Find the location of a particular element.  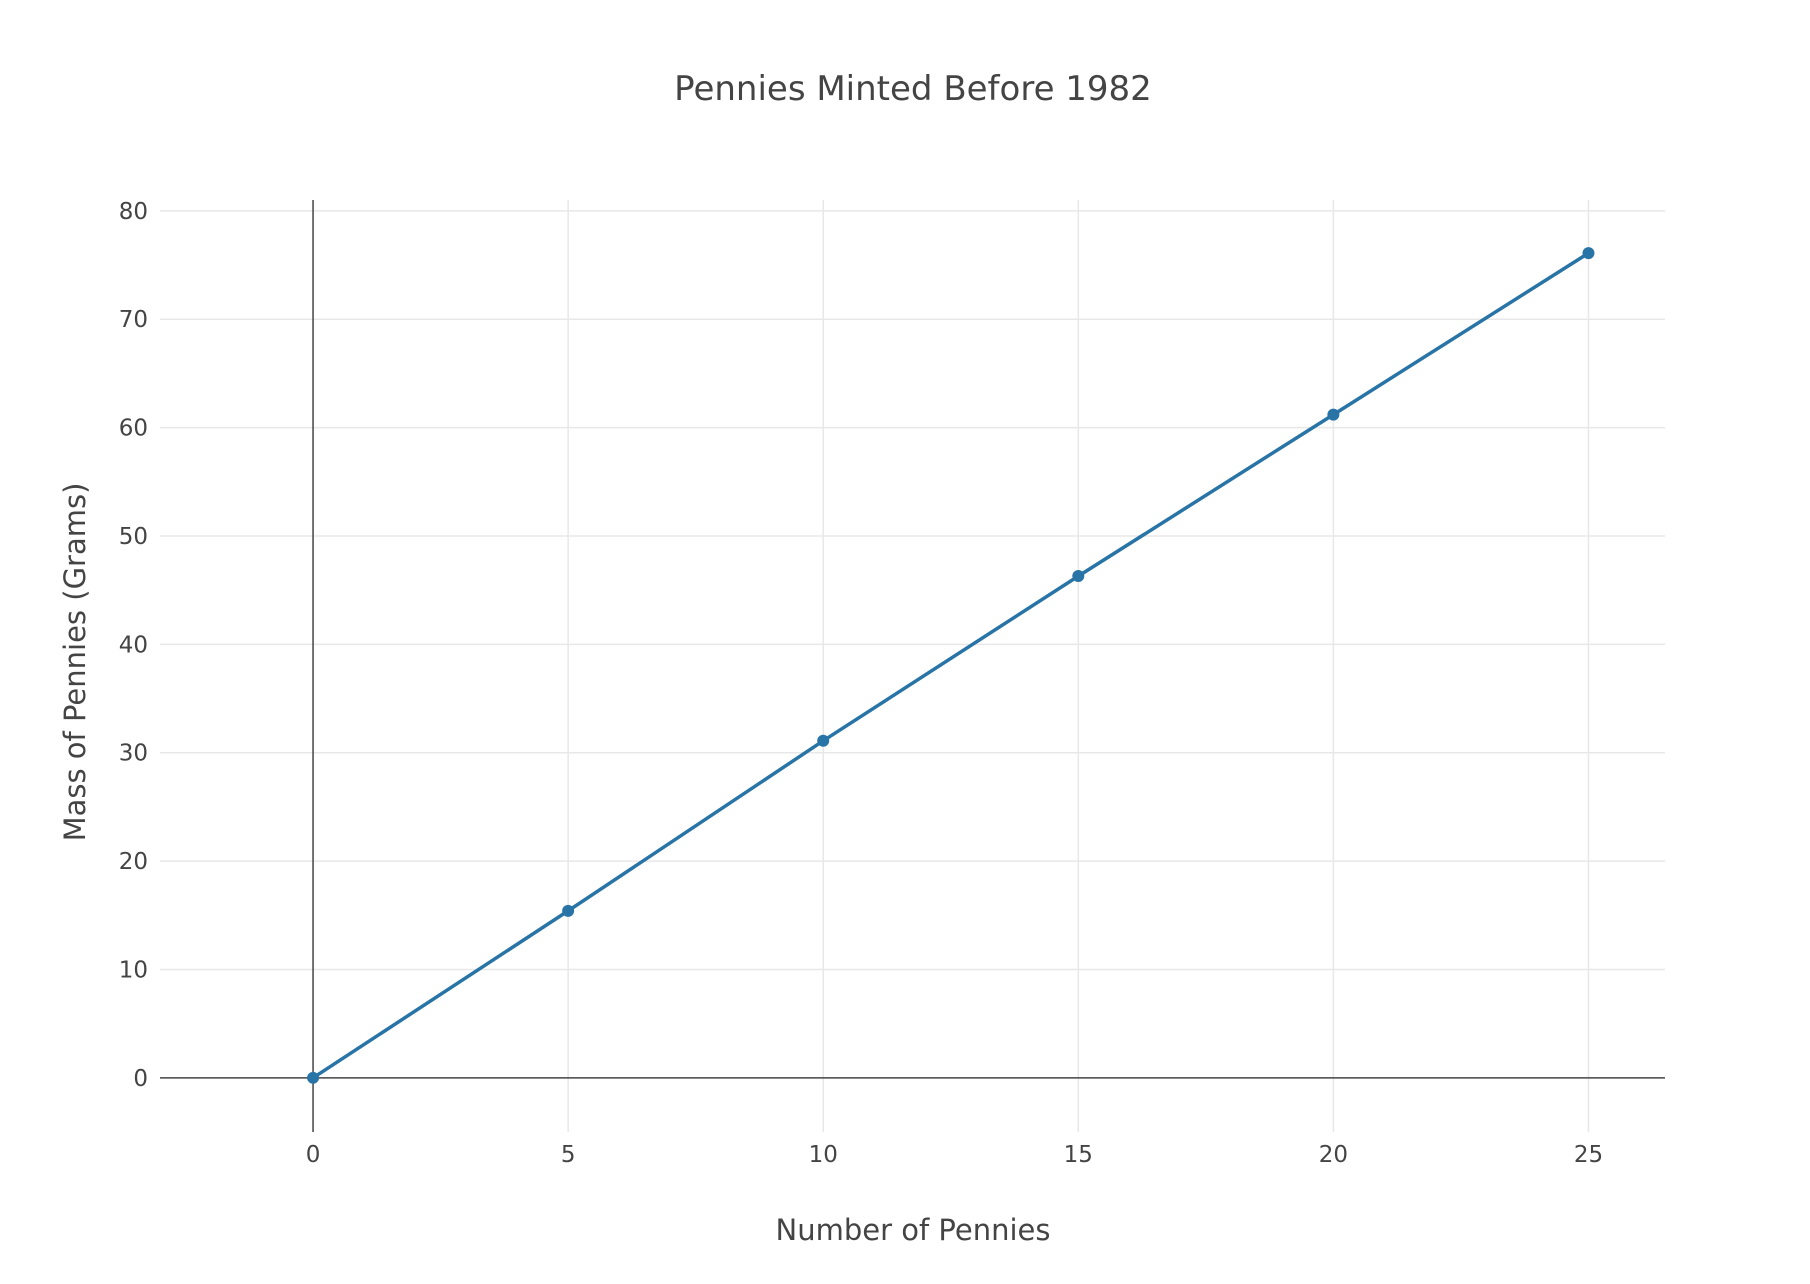

y-tick-label: 30 is located at coordinates (133, 754).